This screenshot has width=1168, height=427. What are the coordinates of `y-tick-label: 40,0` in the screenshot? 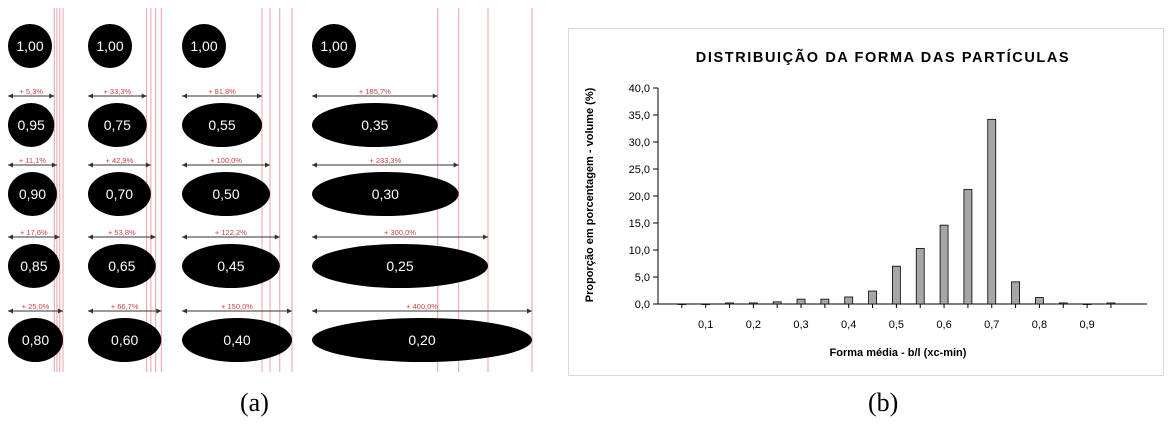 It's located at (639, 89).